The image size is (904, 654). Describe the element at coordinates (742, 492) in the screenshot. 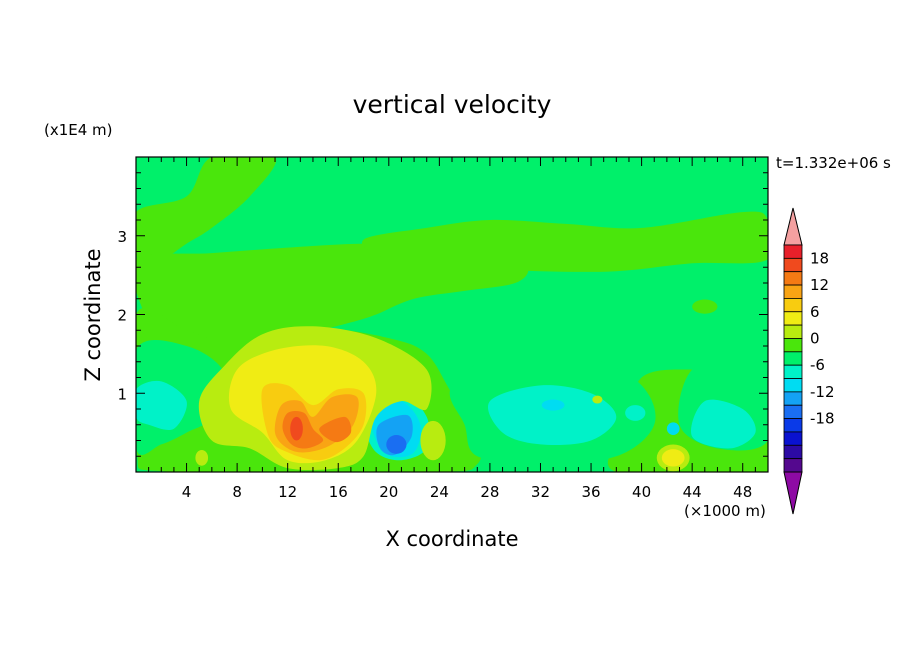

I see `x-tick-label: 48` at that location.